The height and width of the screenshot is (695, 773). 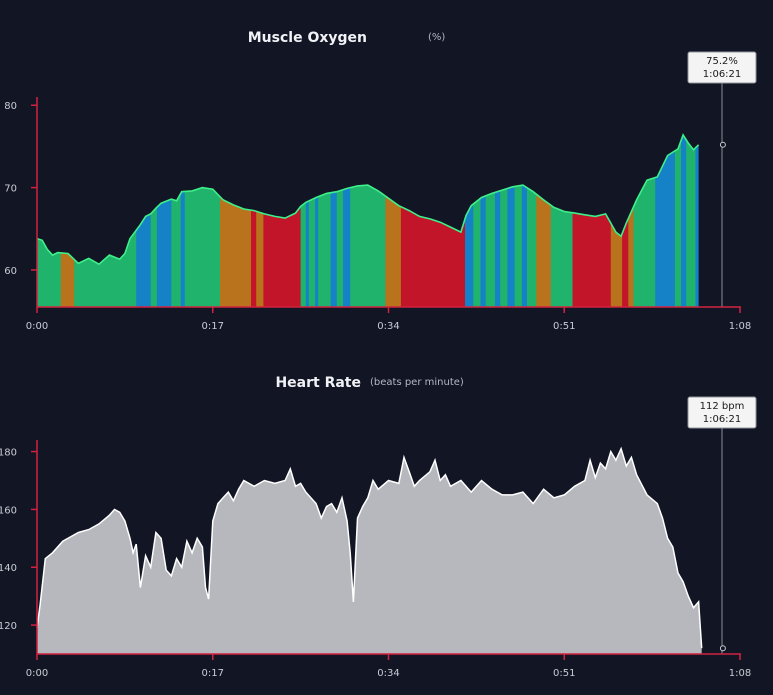 What do you see at coordinates (20, 189) in the screenshot?
I see `muscle-oxygen-y-ticks: 60 70 80` at bounding box center [20, 189].